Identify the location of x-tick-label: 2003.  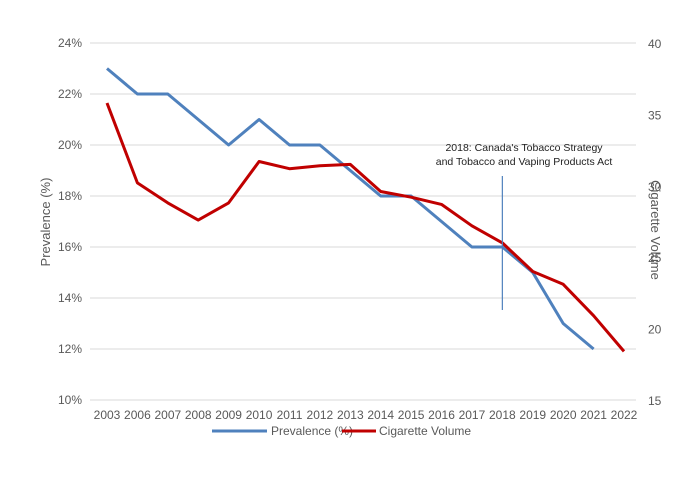
(107, 415).